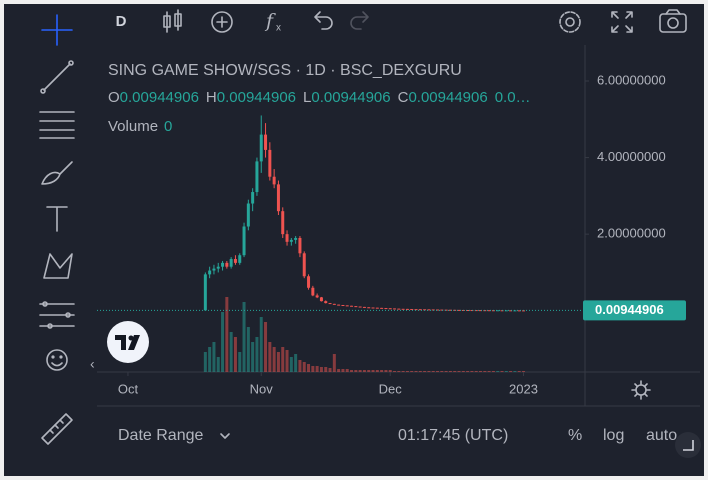 The height and width of the screenshot is (480, 708). Describe the element at coordinates (57, 173) in the screenshot. I see `brush-tool` at that location.